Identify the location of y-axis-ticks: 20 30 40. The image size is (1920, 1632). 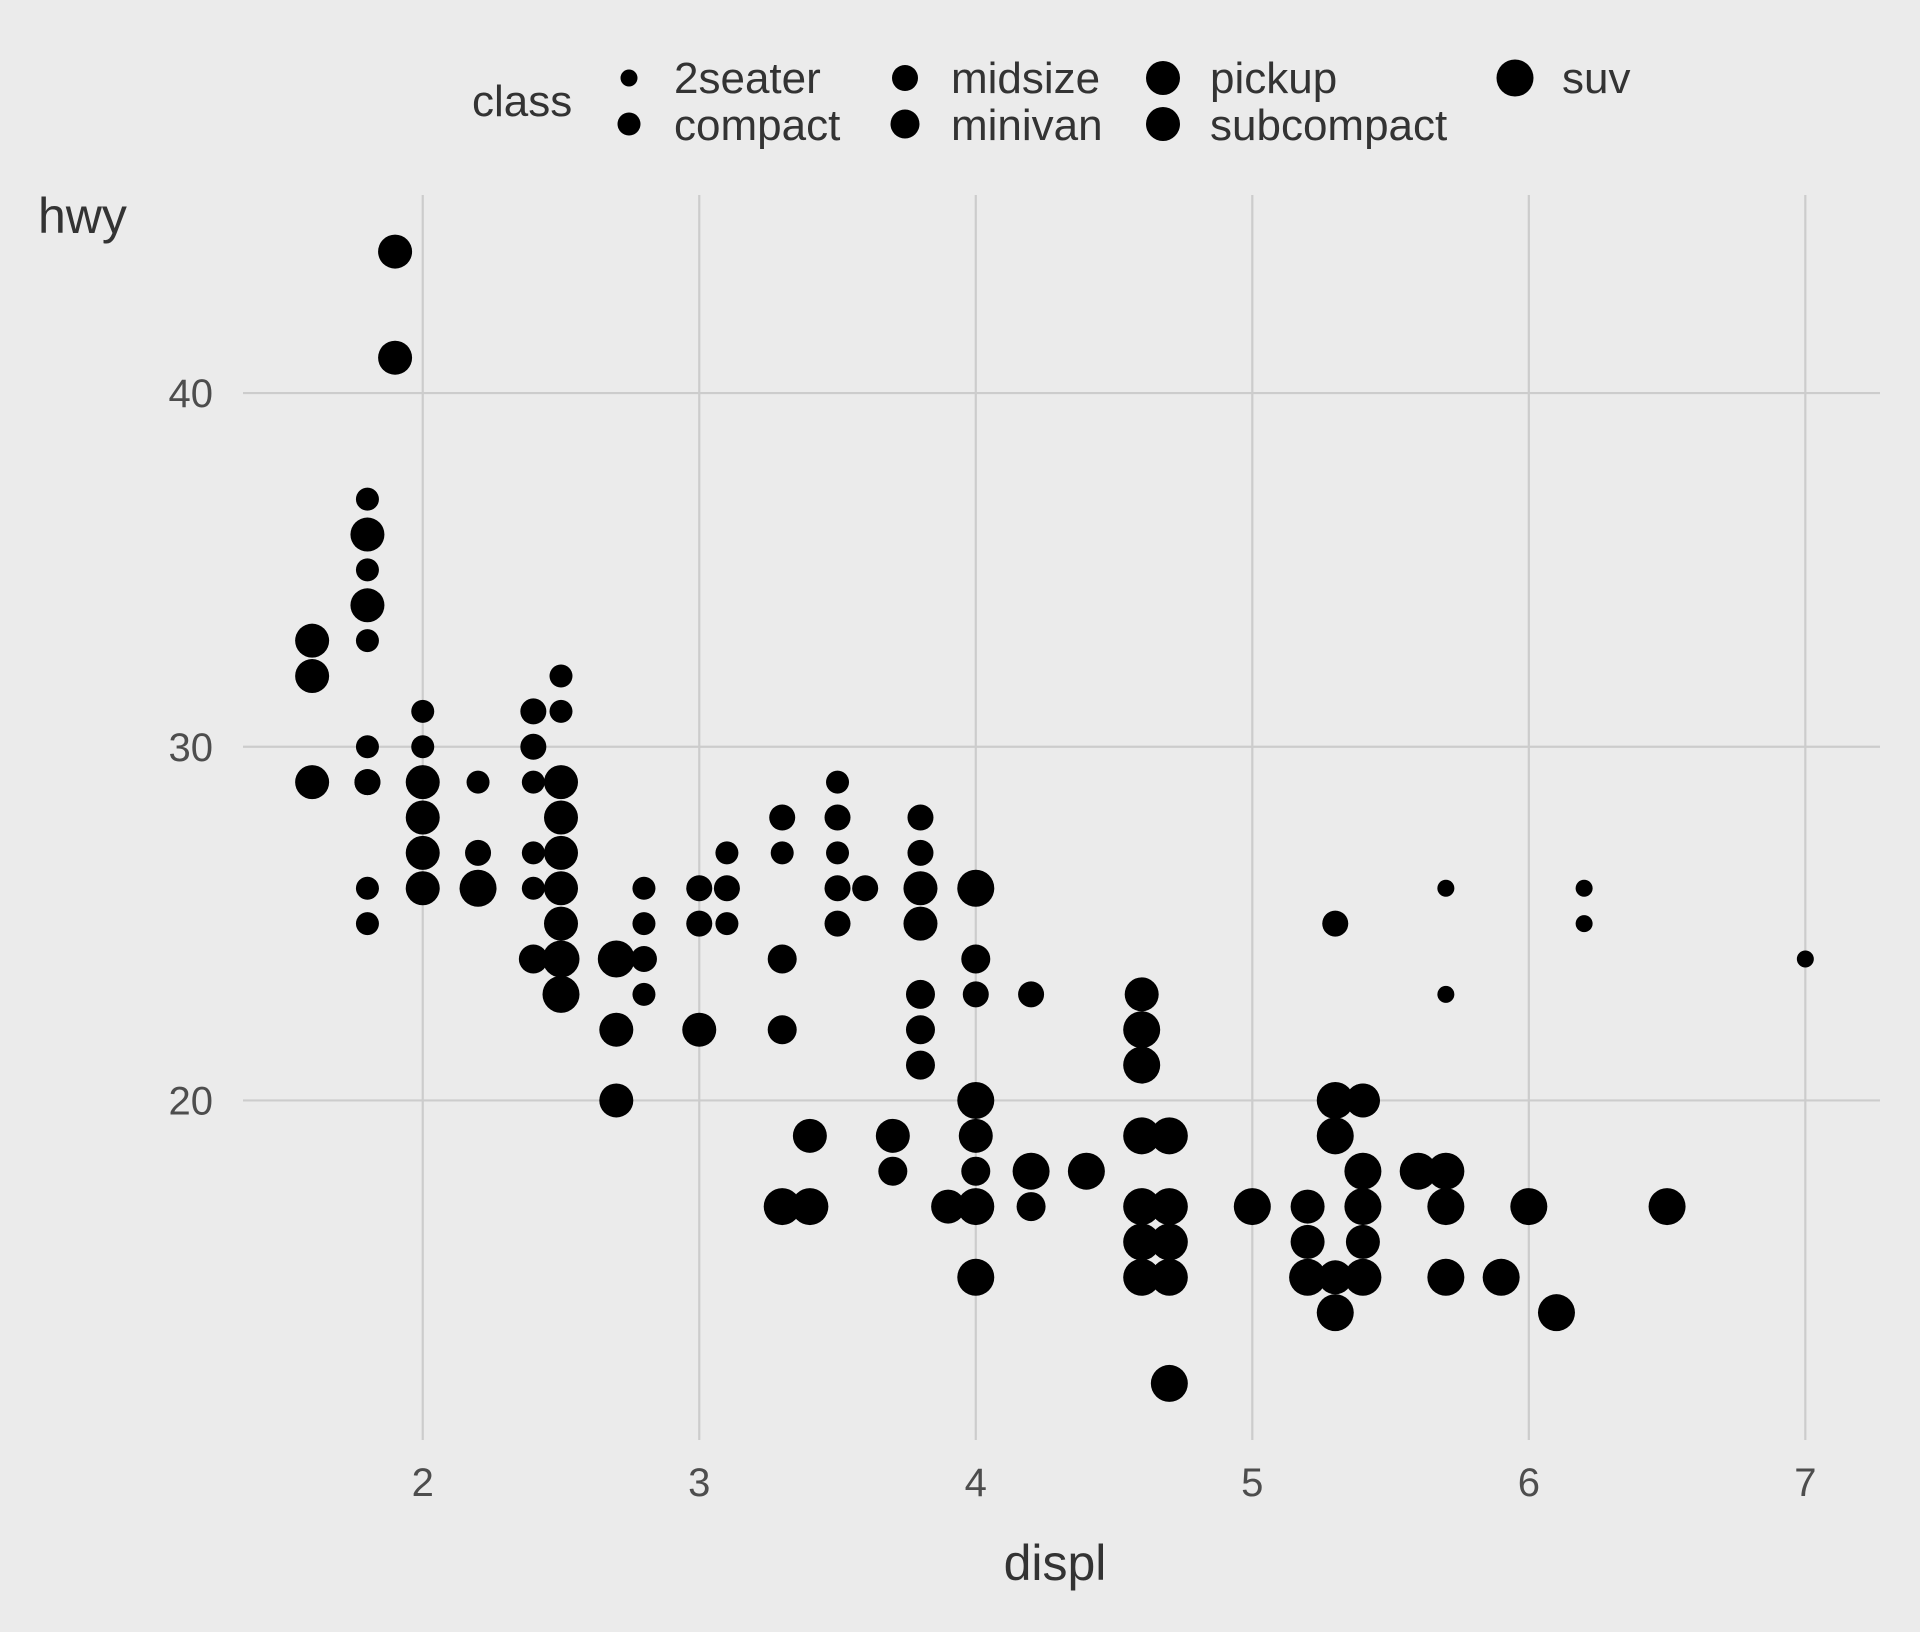
(191, 747).